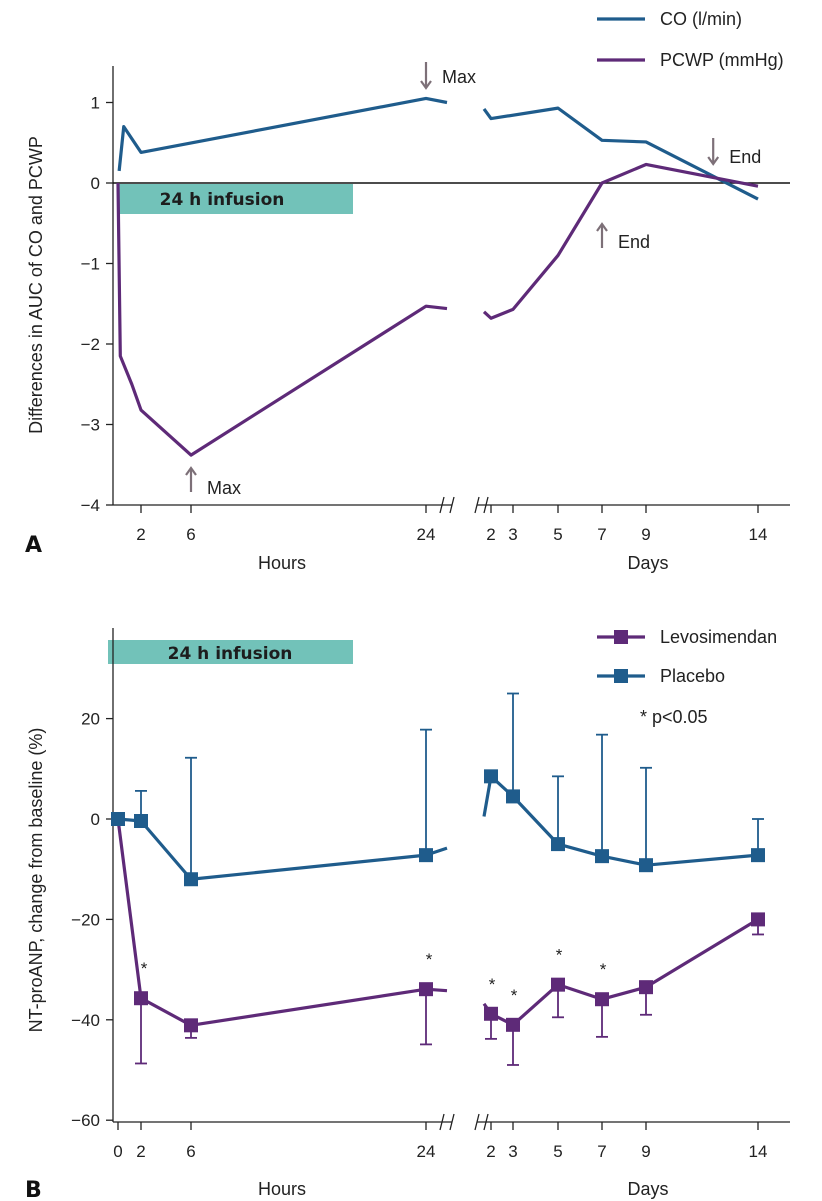  I want to click on y-tick-label: 20, so click(90, 719).